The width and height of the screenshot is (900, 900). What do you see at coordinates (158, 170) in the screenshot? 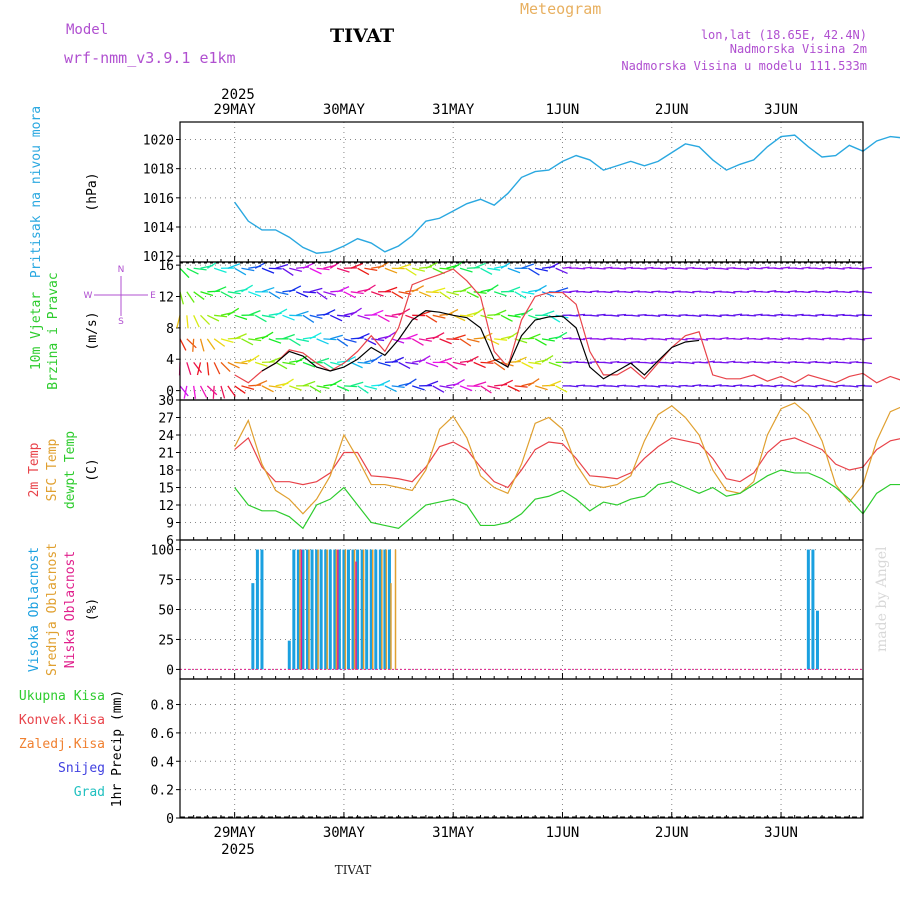
I see `y-tick-label: 1018` at bounding box center [158, 170].